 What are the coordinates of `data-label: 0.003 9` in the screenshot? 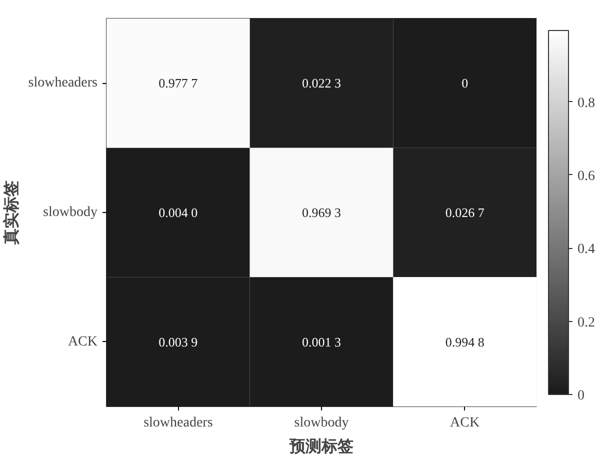 It's located at (178, 342).